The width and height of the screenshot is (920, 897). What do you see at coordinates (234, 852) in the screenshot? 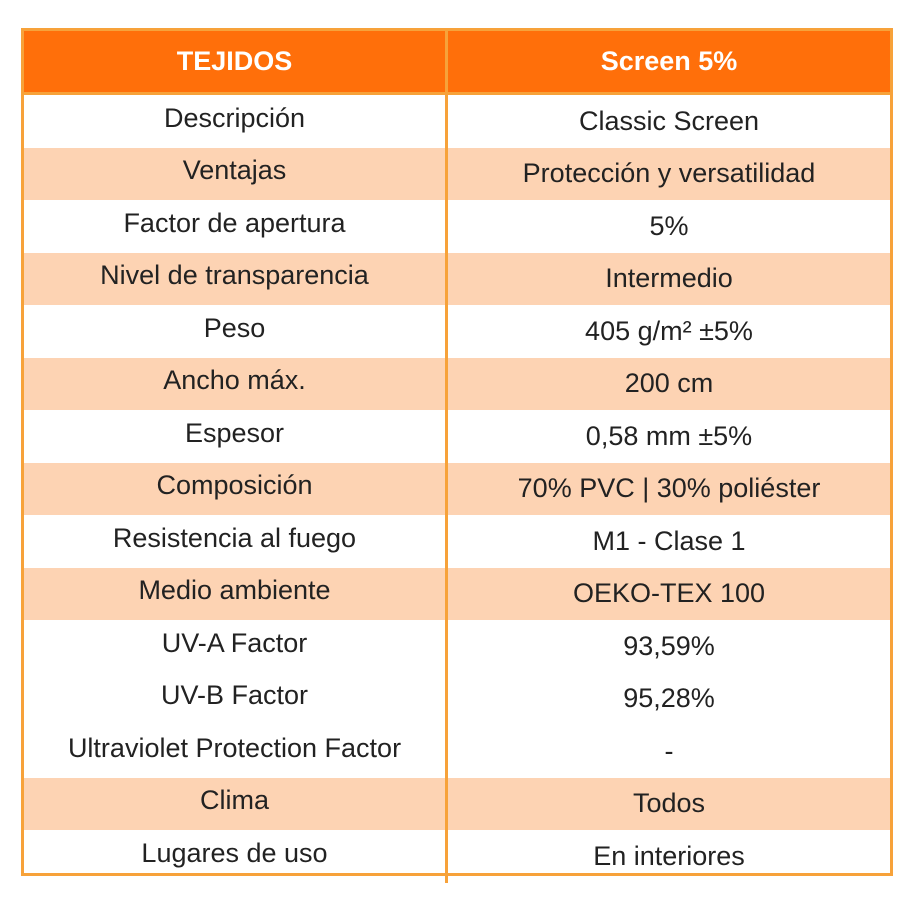
I see `row-label: Lugares de uso` at bounding box center [234, 852].